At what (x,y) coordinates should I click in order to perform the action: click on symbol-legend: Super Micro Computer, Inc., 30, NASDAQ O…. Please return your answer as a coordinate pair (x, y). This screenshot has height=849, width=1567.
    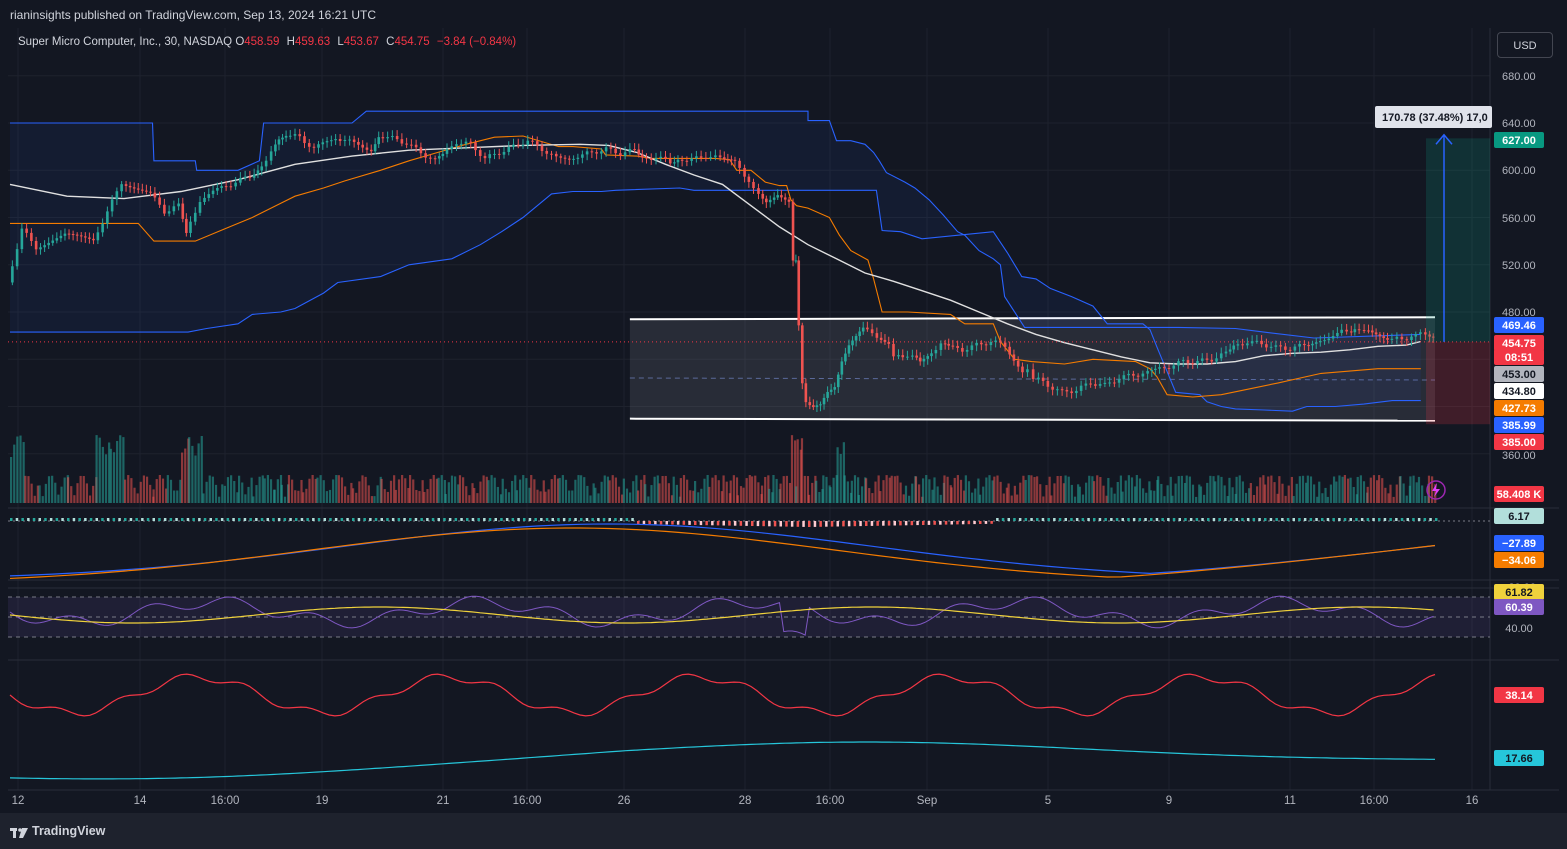
    Looking at the image, I should click on (269, 42).